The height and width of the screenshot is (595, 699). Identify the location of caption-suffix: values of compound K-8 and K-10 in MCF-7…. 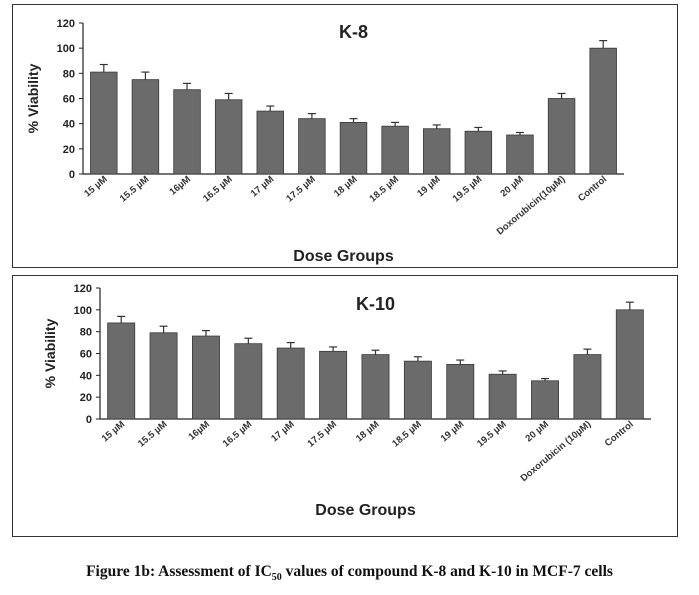
(447, 571).